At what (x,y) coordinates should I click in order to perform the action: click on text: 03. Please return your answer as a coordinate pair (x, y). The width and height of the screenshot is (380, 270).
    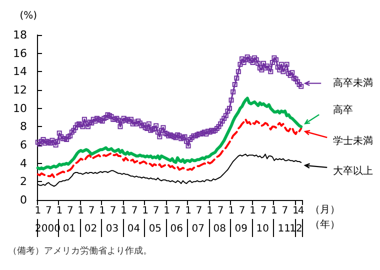
    Looking at the image, I should click on (112, 229).